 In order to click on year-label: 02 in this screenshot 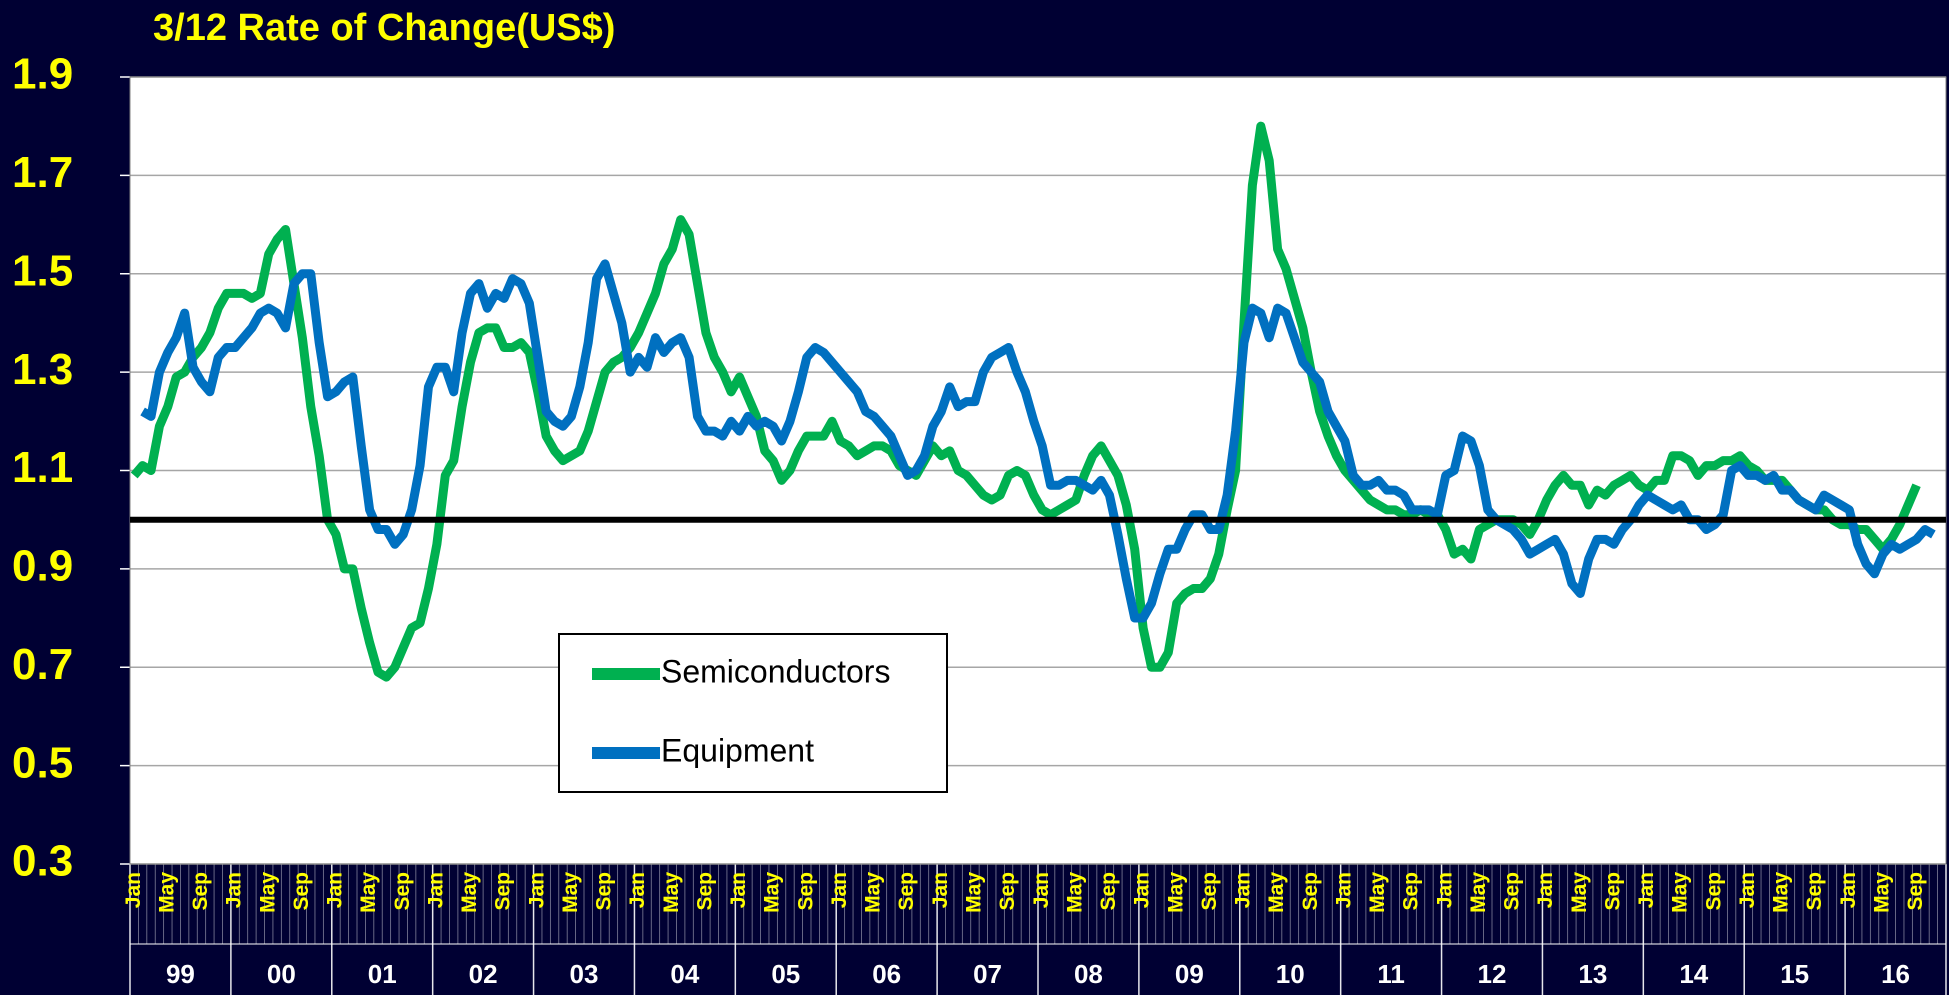, I will do `click(483, 974)`.